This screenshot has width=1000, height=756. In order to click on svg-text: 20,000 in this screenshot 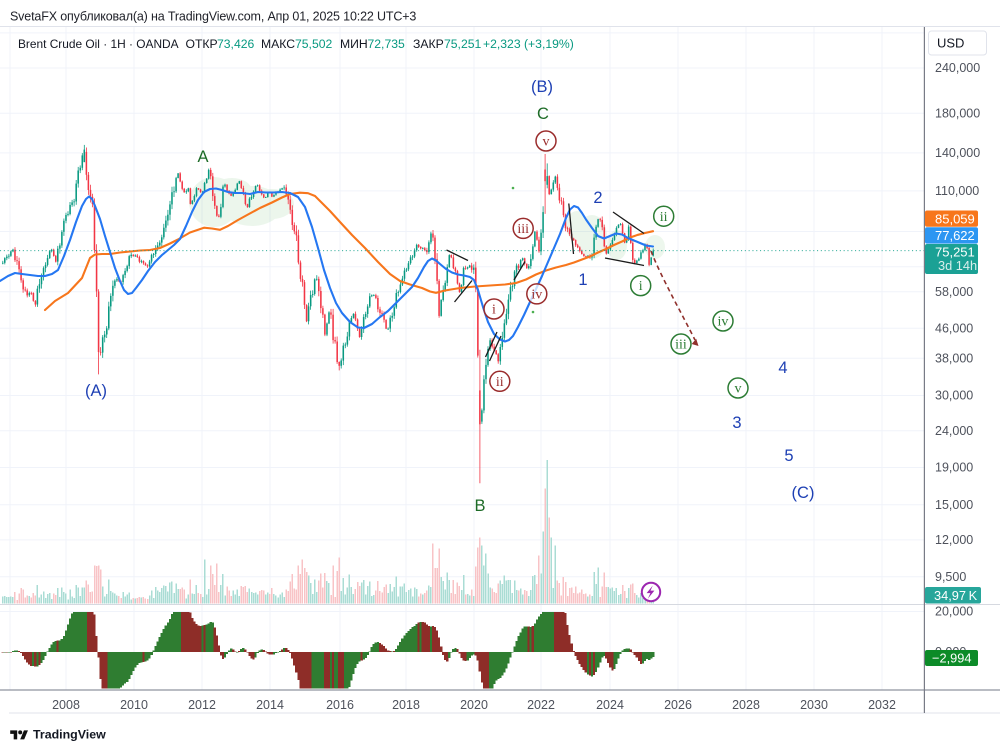, I will do `click(954, 612)`.